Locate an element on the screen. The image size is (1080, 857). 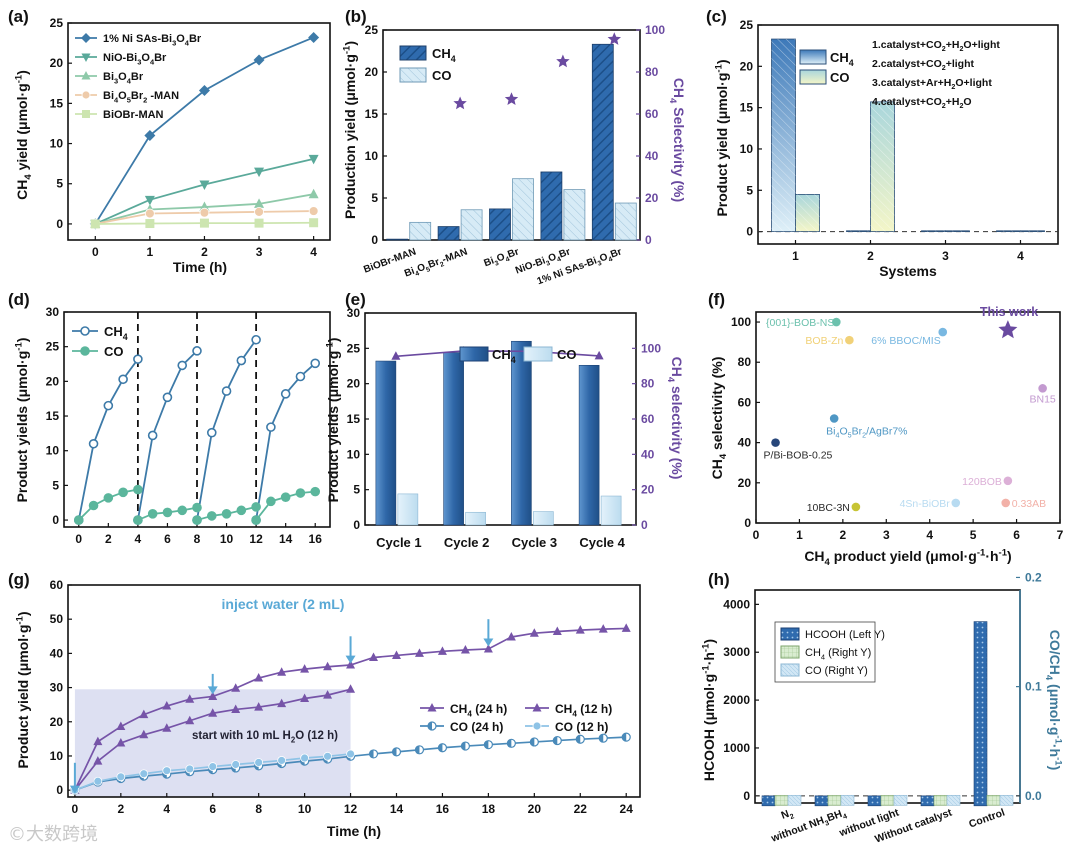
plot-frame is located at coordinates (908, 134).